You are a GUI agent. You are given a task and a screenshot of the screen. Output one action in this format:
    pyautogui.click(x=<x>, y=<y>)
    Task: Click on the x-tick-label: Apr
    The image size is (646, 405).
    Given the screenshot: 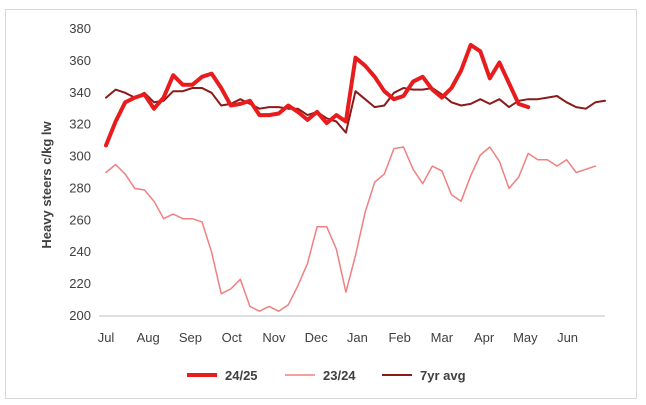 What is the action you would take?
    pyautogui.click(x=484, y=337)
    